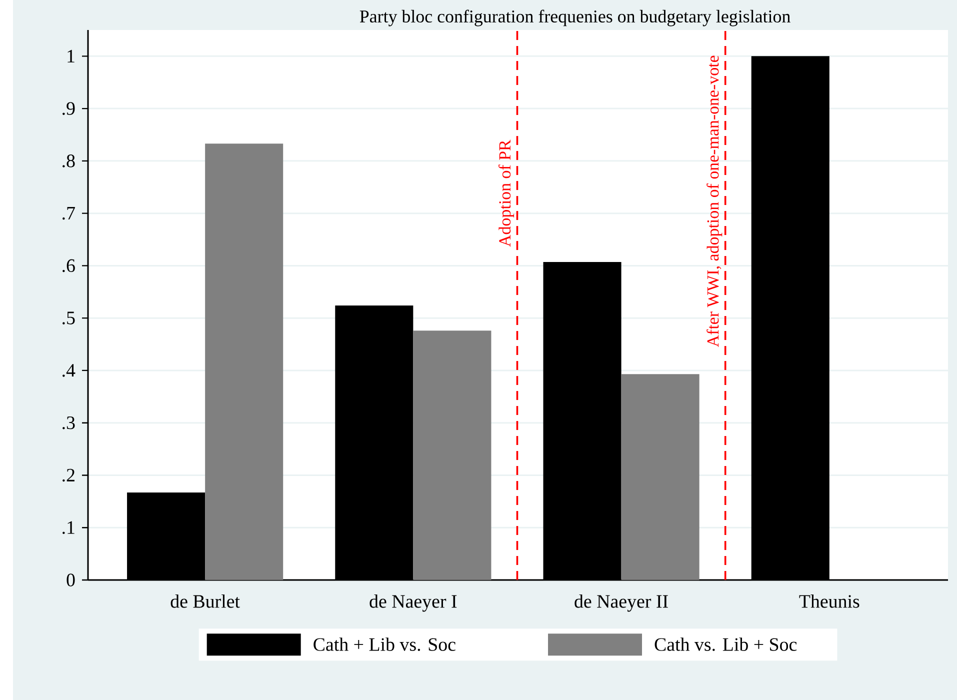  I want to click on chart-title: Party bloc configuration frequenies on budgetary legislation, so click(575, 18).